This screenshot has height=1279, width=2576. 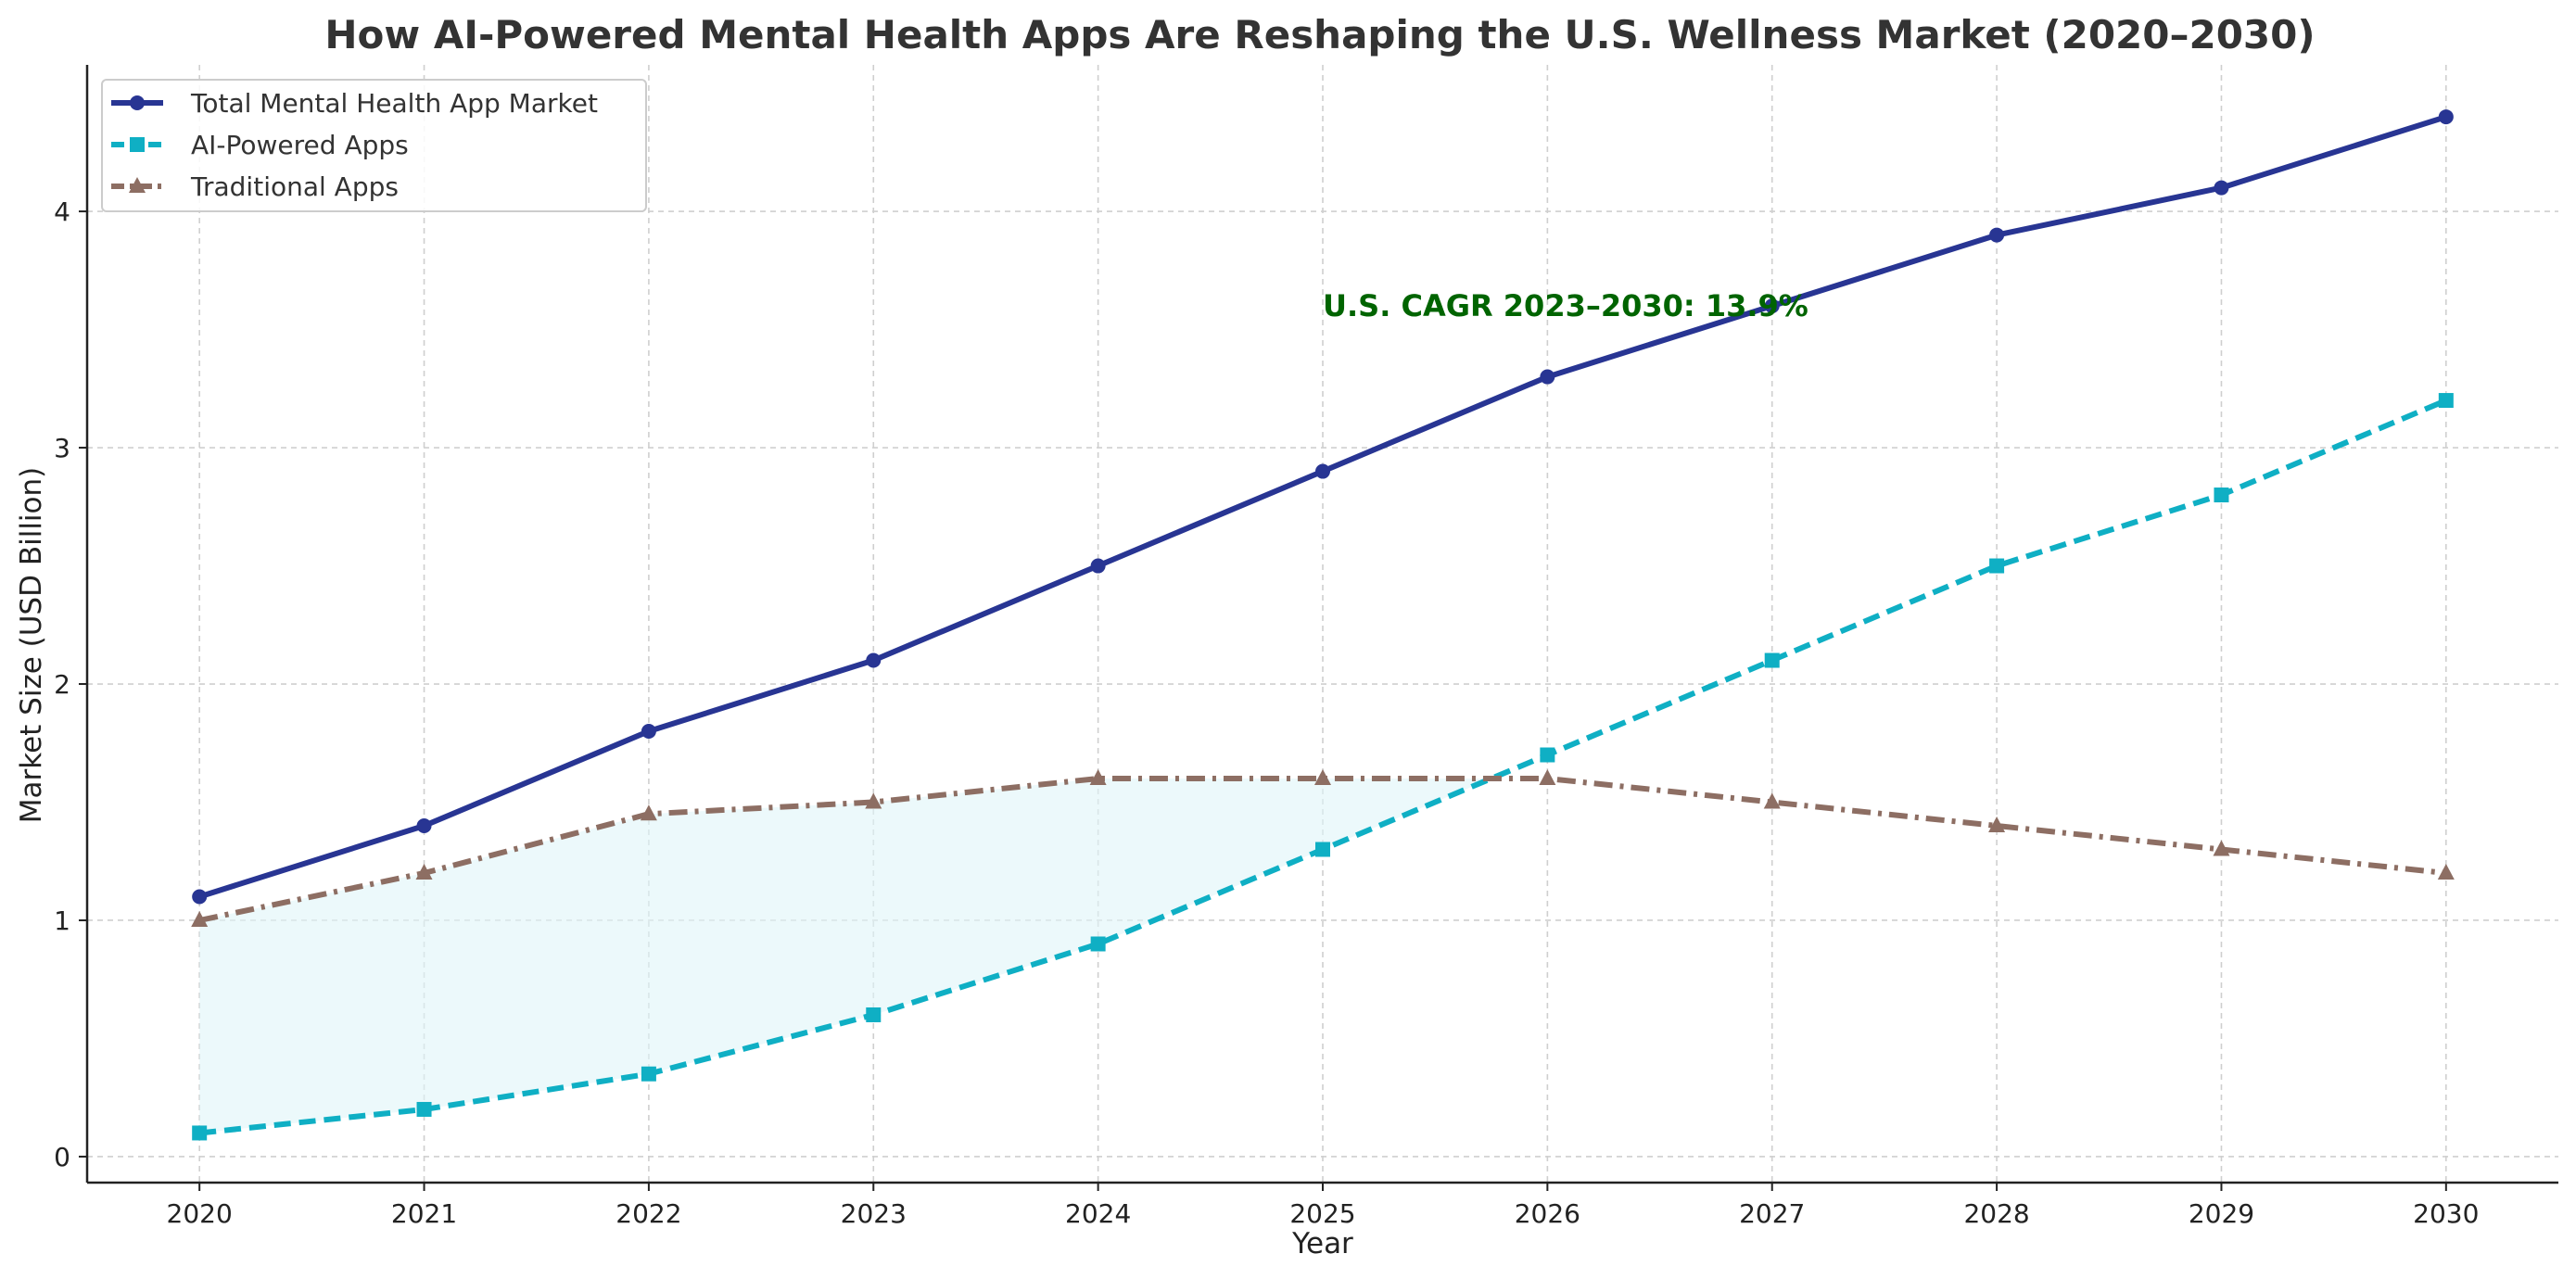 What do you see at coordinates (1547, 1213) in the screenshot?
I see `x-tick-label: 2026` at bounding box center [1547, 1213].